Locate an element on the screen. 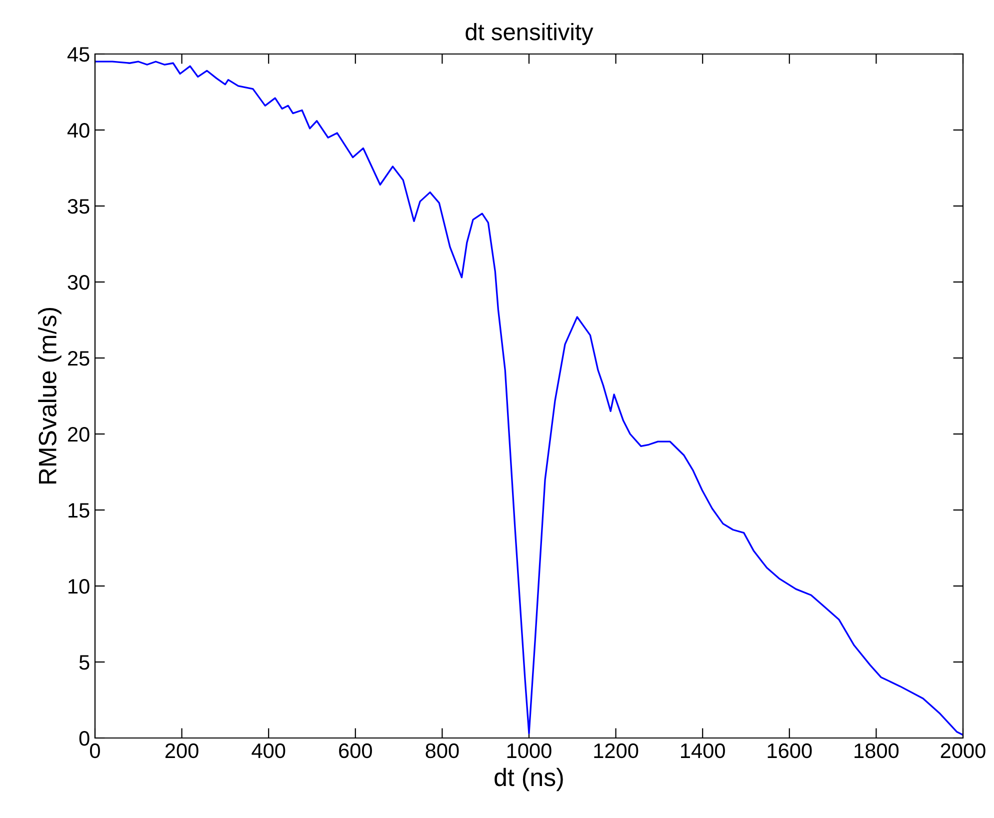 Image resolution: width=994 pixels, height=818 pixels. x-tick-label: 200 is located at coordinates (181, 750).